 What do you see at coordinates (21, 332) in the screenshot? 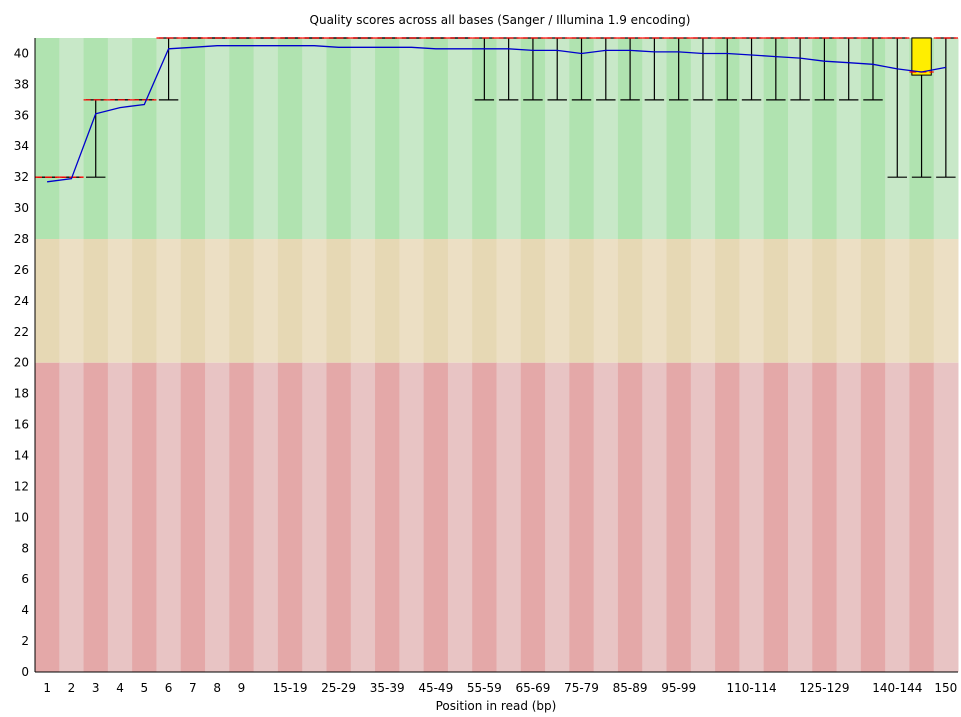
I see `y-tick-label-22: 22` at bounding box center [21, 332].